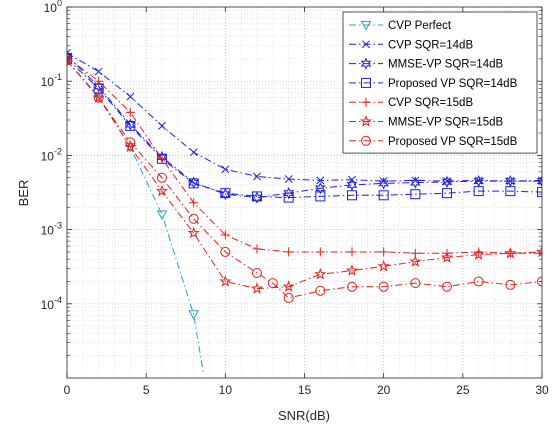 The height and width of the screenshot is (430, 555). What do you see at coordinates (304, 415) in the screenshot?
I see `x-axis-label: SNR(dB)` at bounding box center [304, 415].